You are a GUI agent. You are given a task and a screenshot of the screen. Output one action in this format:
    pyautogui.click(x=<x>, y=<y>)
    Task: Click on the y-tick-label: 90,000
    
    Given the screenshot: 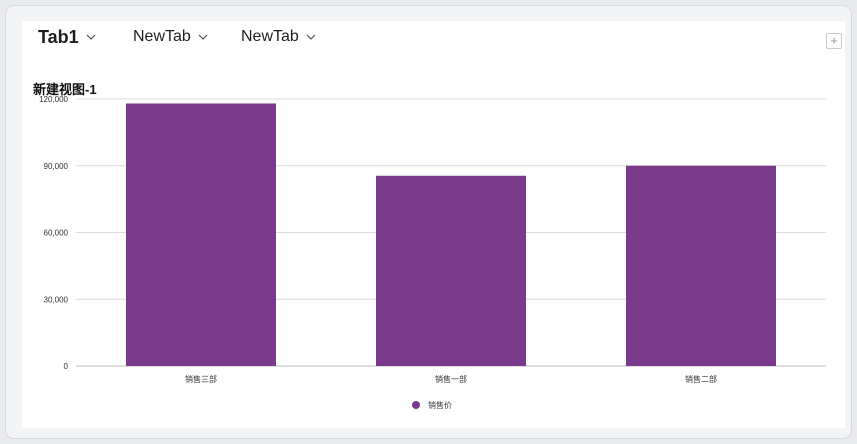 What is the action you would take?
    pyautogui.click(x=56, y=166)
    